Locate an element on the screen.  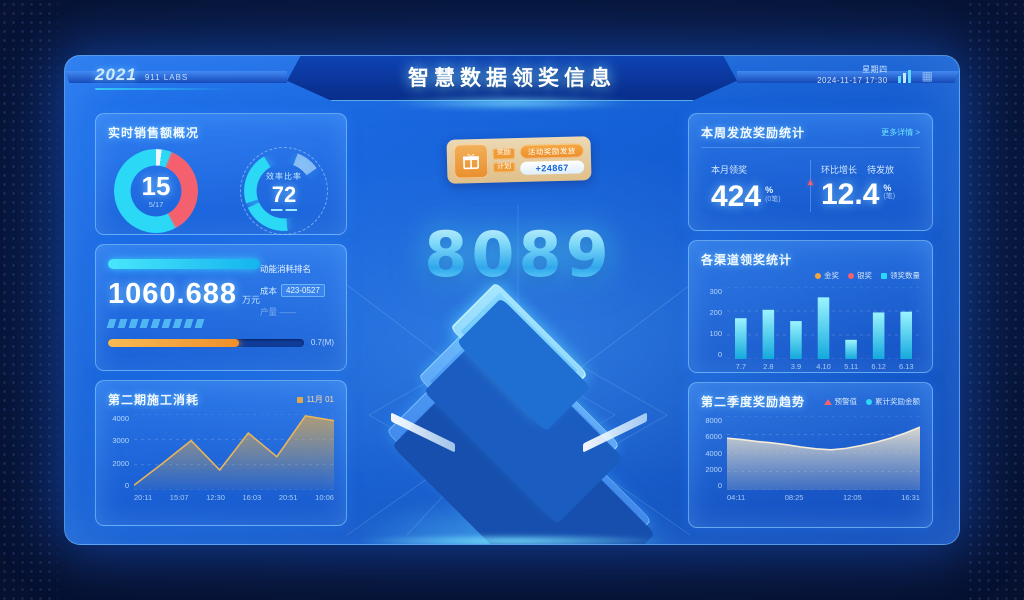
legend-label: 银奖 is located at coordinates (864, 275).